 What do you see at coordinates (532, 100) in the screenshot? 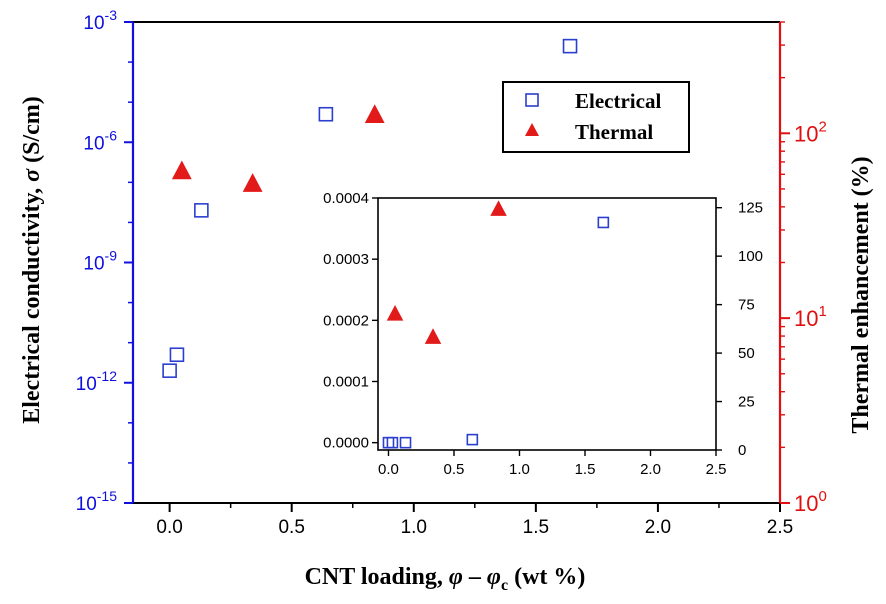
I see `legend-marker-electrical` at bounding box center [532, 100].